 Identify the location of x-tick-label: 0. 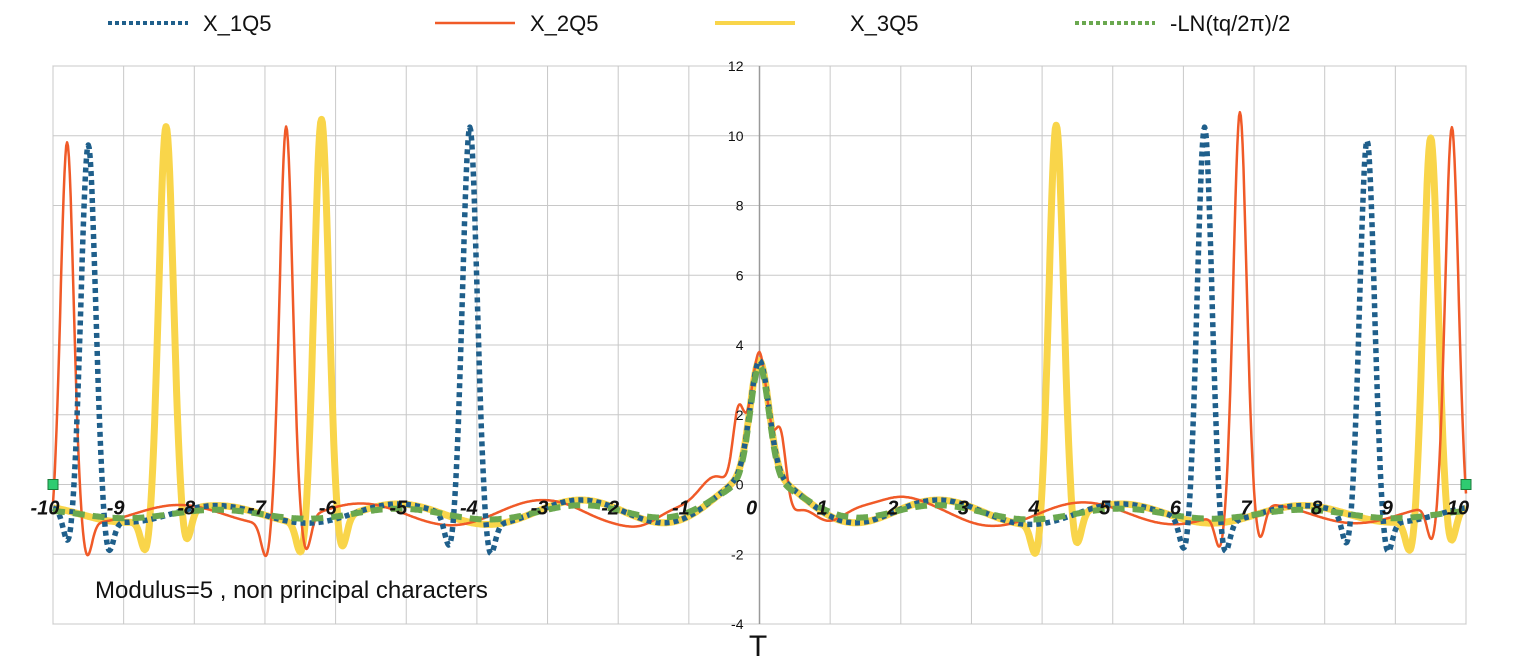
(751, 509).